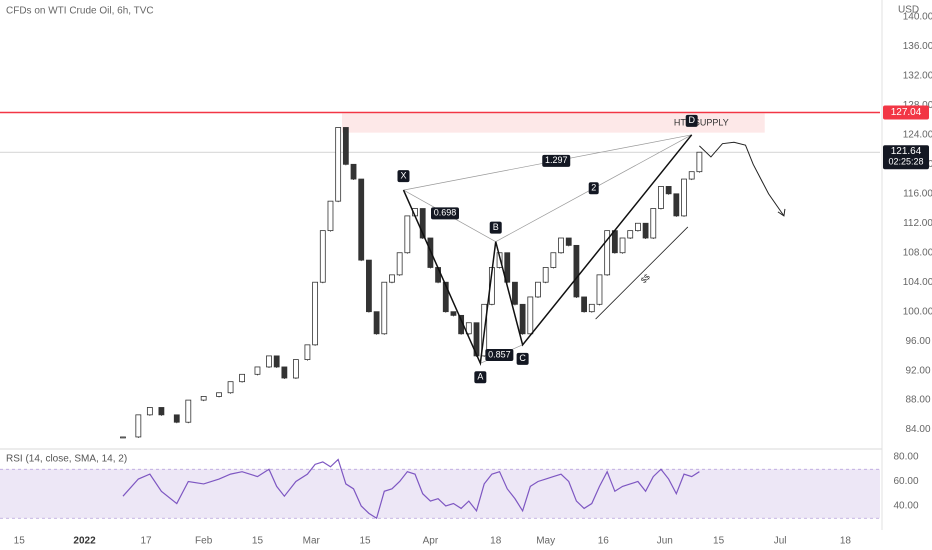 Image resolution: width=932 pixels, height=550 pixels. I want to click on y-tick-label: 112.00, so click(917, 223).